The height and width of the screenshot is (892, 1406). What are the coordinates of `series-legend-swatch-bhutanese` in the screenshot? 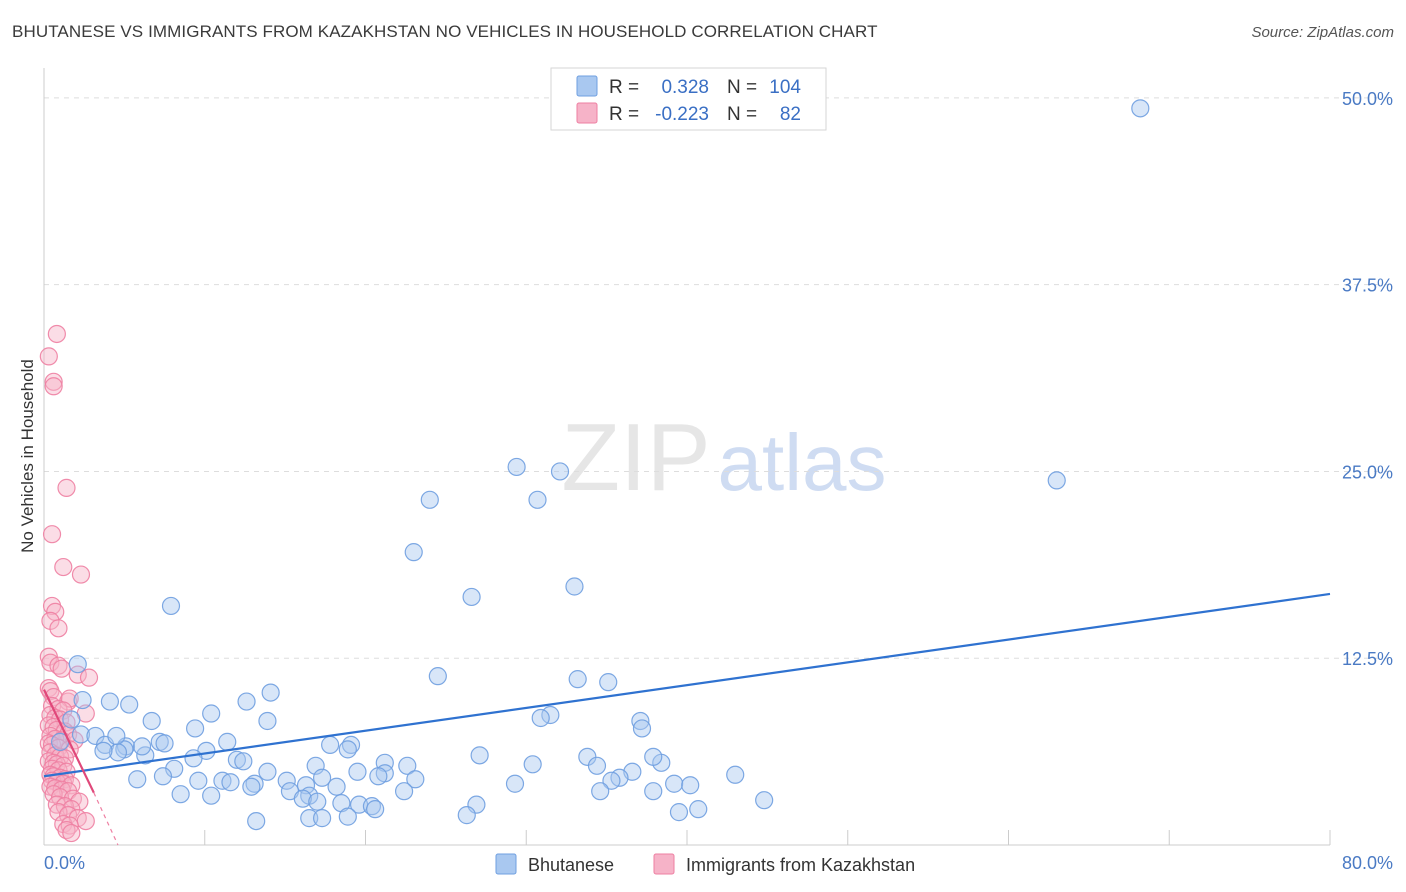 It's located at (506, 864).